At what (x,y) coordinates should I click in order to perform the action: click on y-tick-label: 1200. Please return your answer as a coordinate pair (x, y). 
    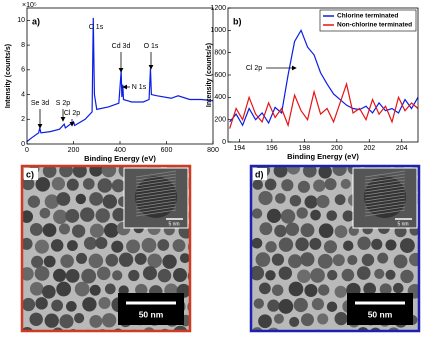
    Looking at the image, I should click on (218, 8).